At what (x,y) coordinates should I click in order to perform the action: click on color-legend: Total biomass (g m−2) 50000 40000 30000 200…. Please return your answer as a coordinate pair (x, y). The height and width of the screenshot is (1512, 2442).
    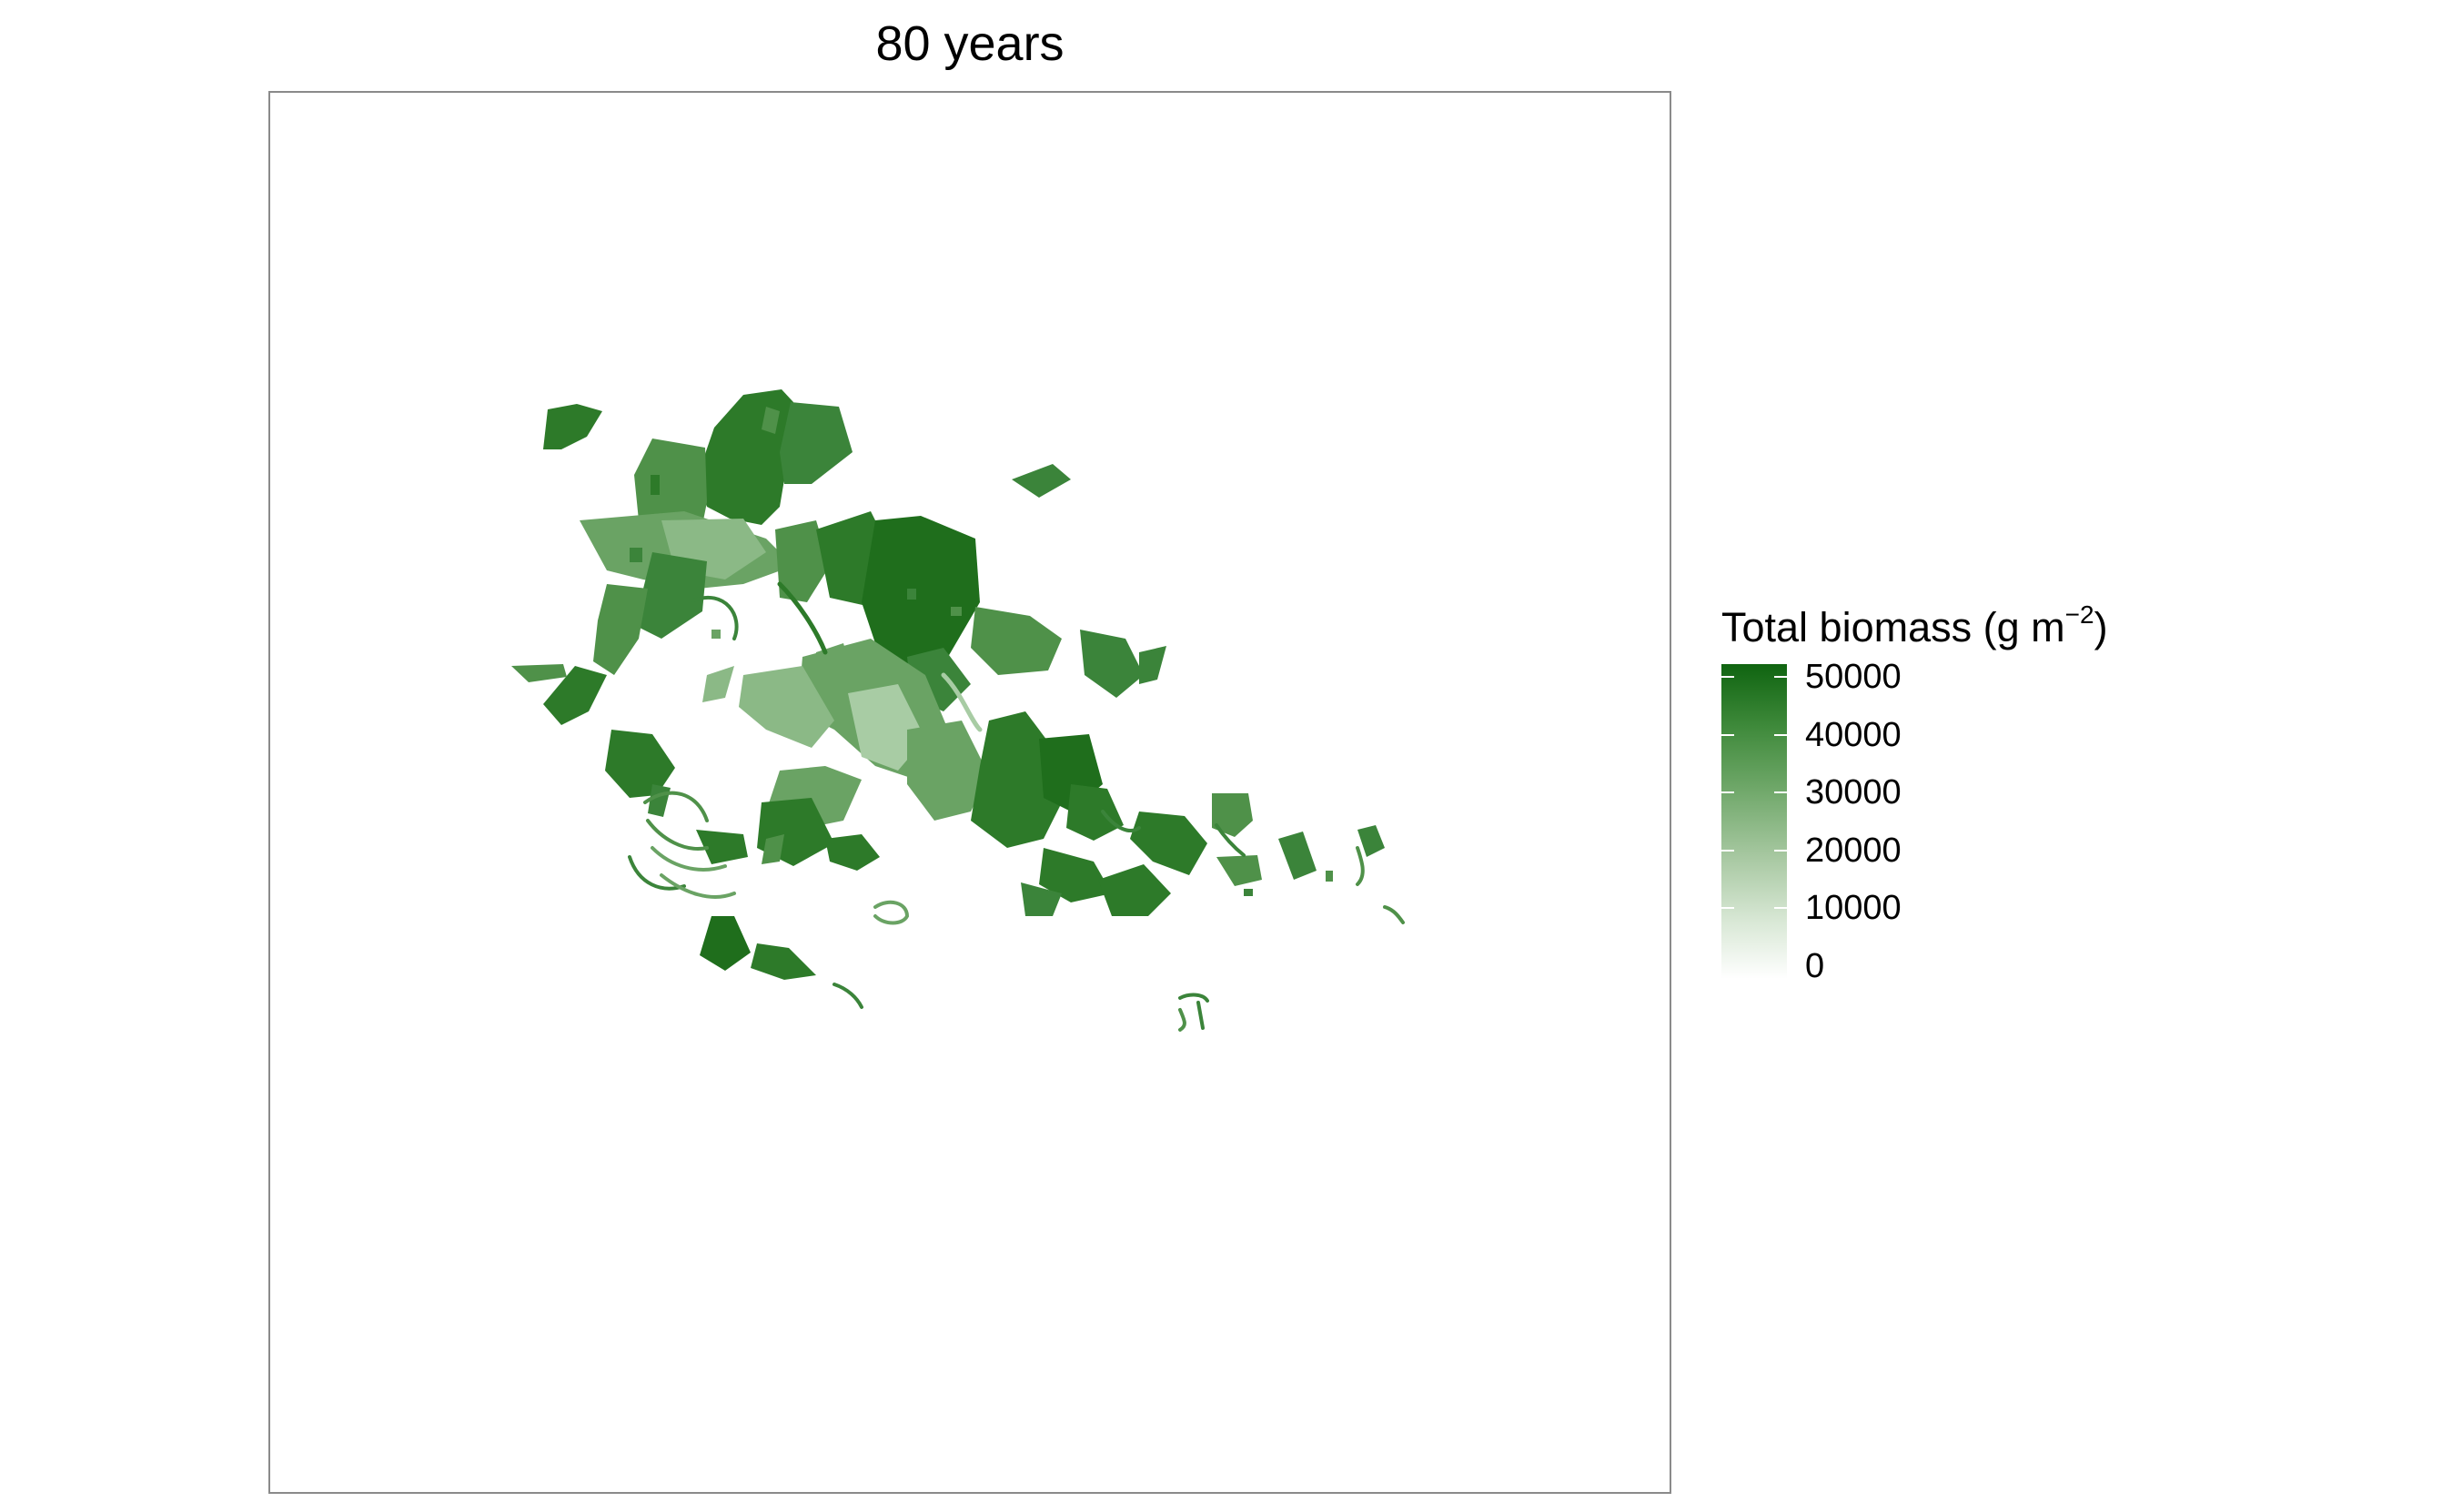
    Looking at the image, I should click on (2067, 801).